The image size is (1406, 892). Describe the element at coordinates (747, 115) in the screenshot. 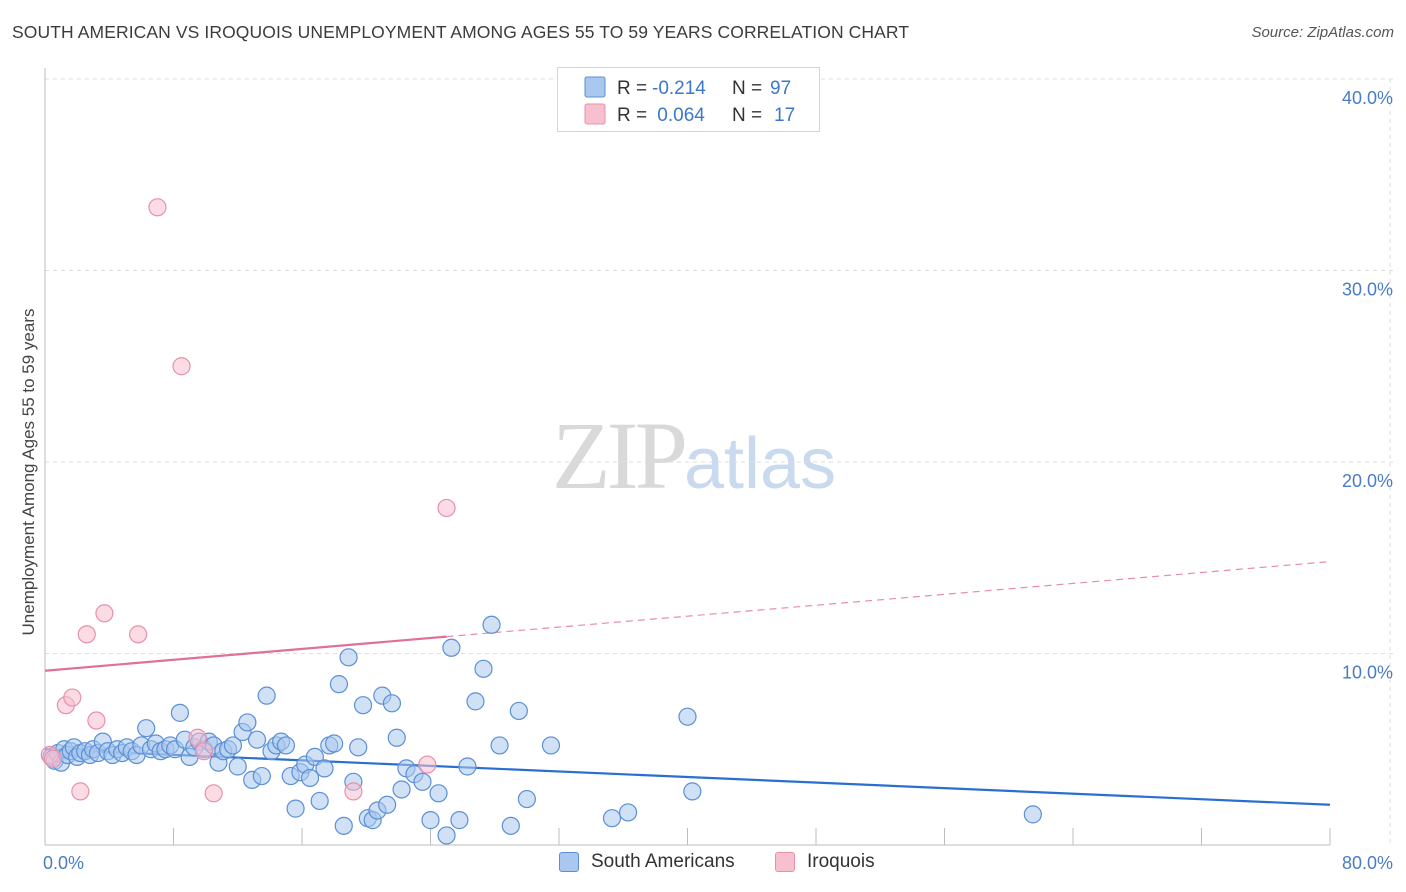

I see `legend-n-label-2: N =` at that location.